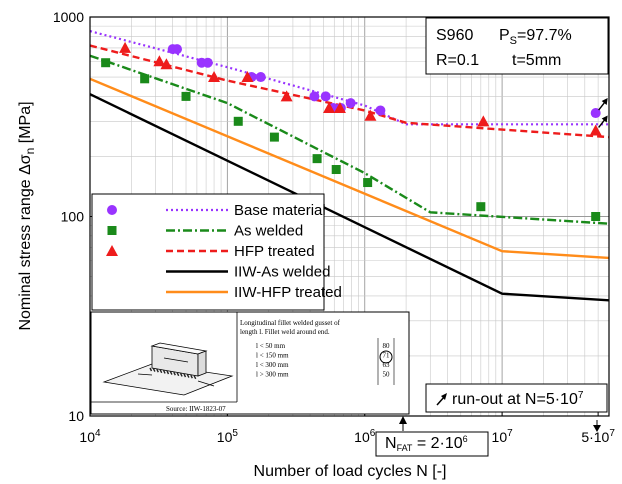  What do you see at coordinates (597, 426) in the screenshot?
I see `x-5e7-marker` at bounding box center [597, 426].